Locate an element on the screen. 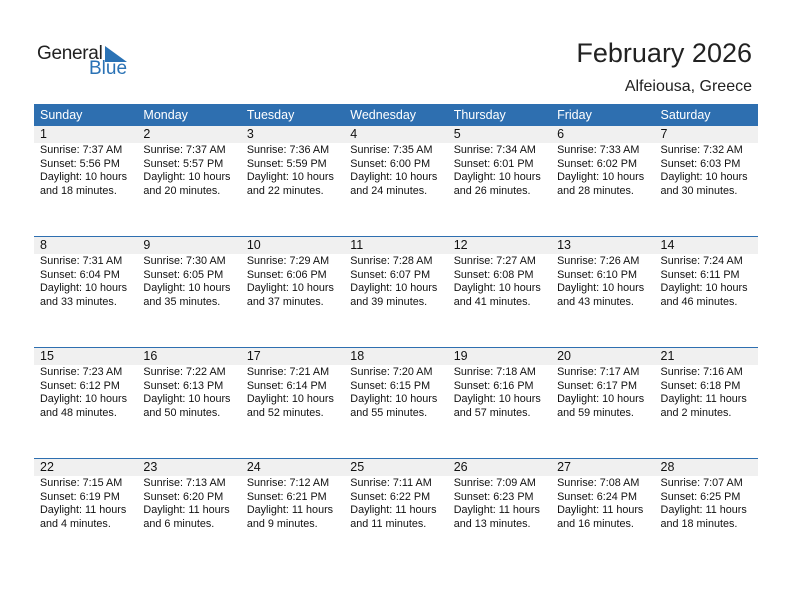  weekday-tuesday: Tuesday is located at coordinates (270, 115).